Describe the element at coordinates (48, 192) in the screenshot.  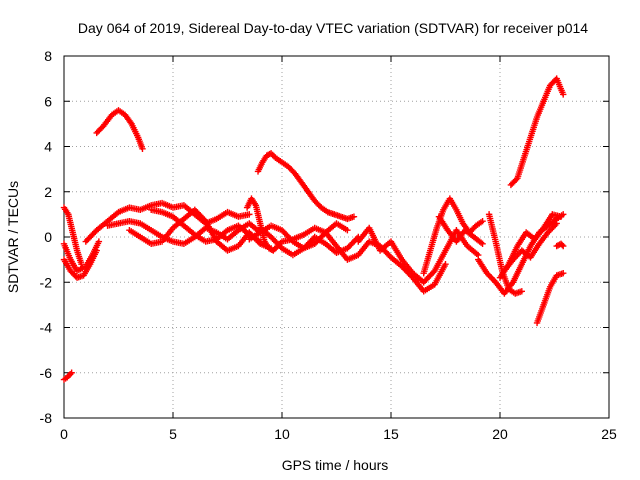
I see `y-tick-label: 2` at that location.